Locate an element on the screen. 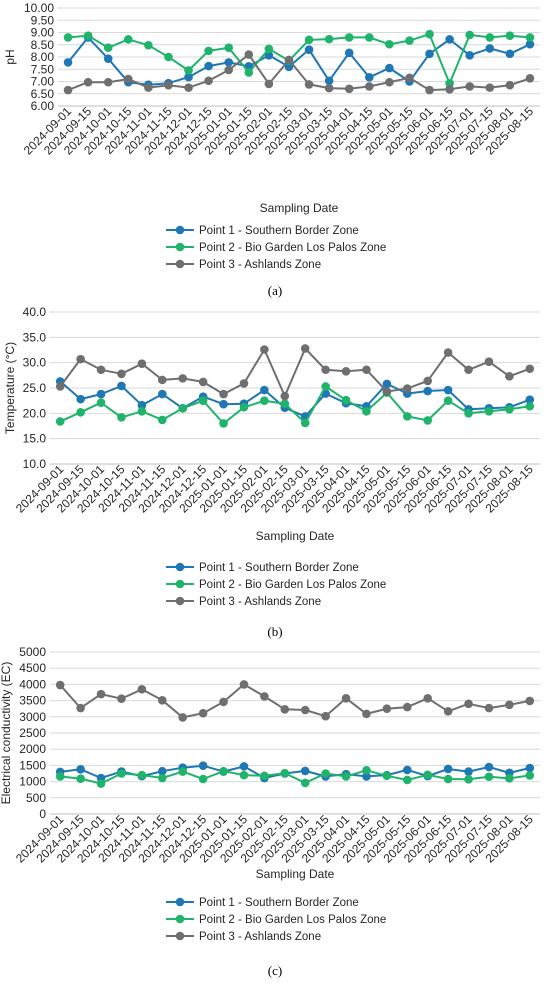  ec-x-axis-label: Sampling Date is located at coordinates (295, 874).